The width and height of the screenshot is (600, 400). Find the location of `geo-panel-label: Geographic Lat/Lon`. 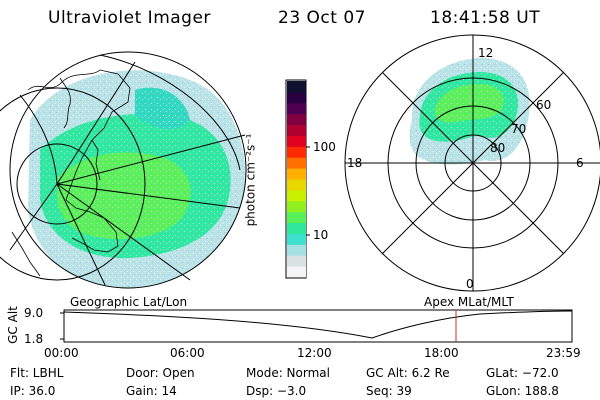

geo-panel-label: Geographic Lat/Lon is located at coordinates (129, 302).